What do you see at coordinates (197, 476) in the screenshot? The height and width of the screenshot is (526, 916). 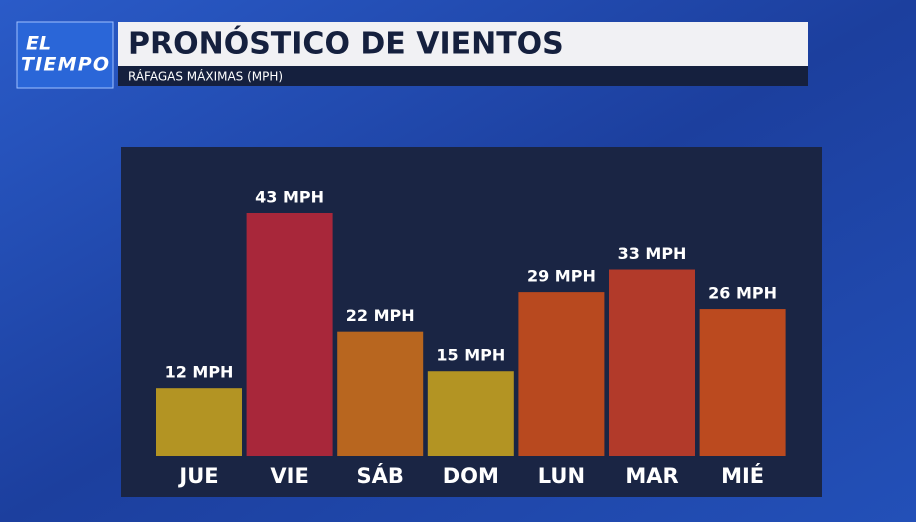 I see `x-tick-label: JUE` at bounding box center [197, 476].